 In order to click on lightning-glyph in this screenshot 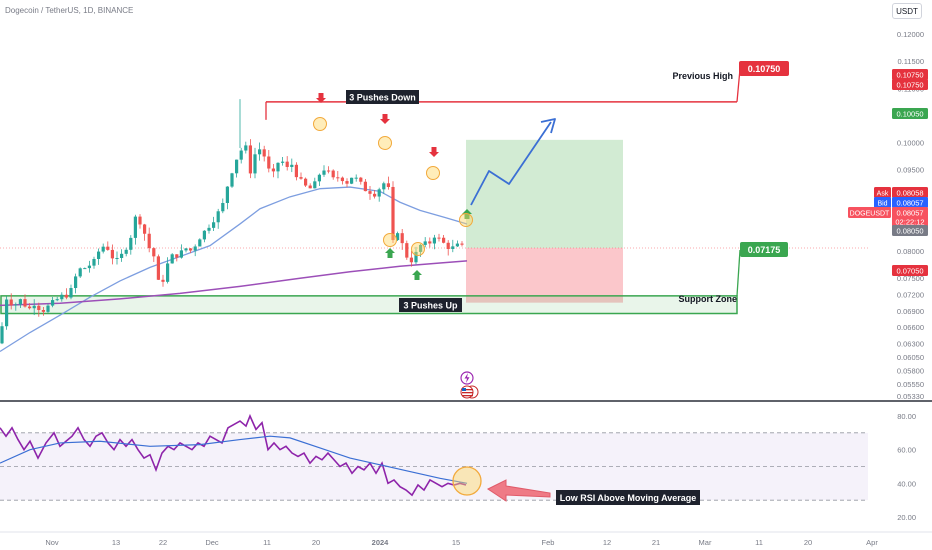, I will do `click(467, 378)`.